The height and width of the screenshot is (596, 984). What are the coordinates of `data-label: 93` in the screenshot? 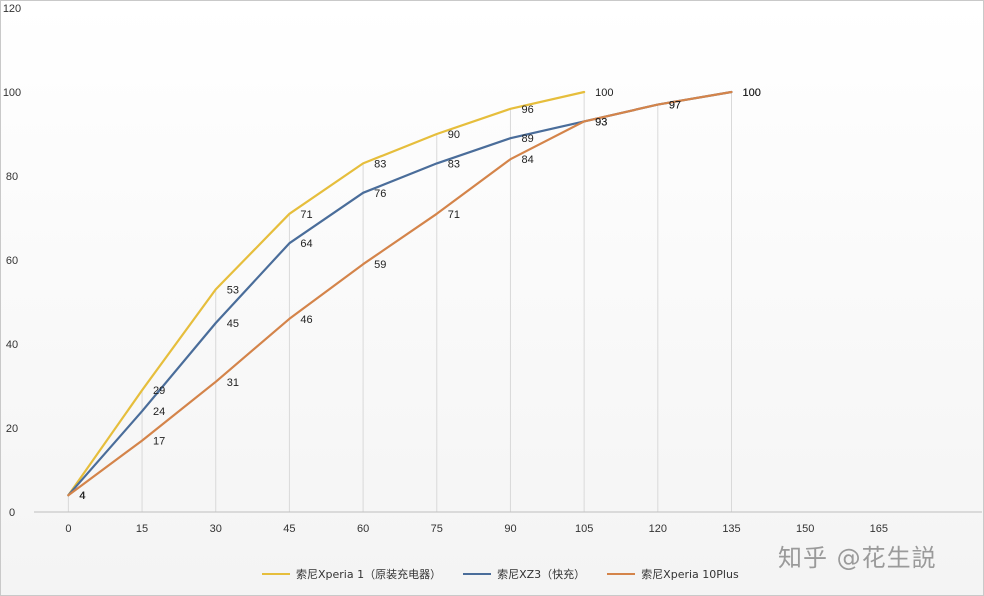 It's located at (601, 122).